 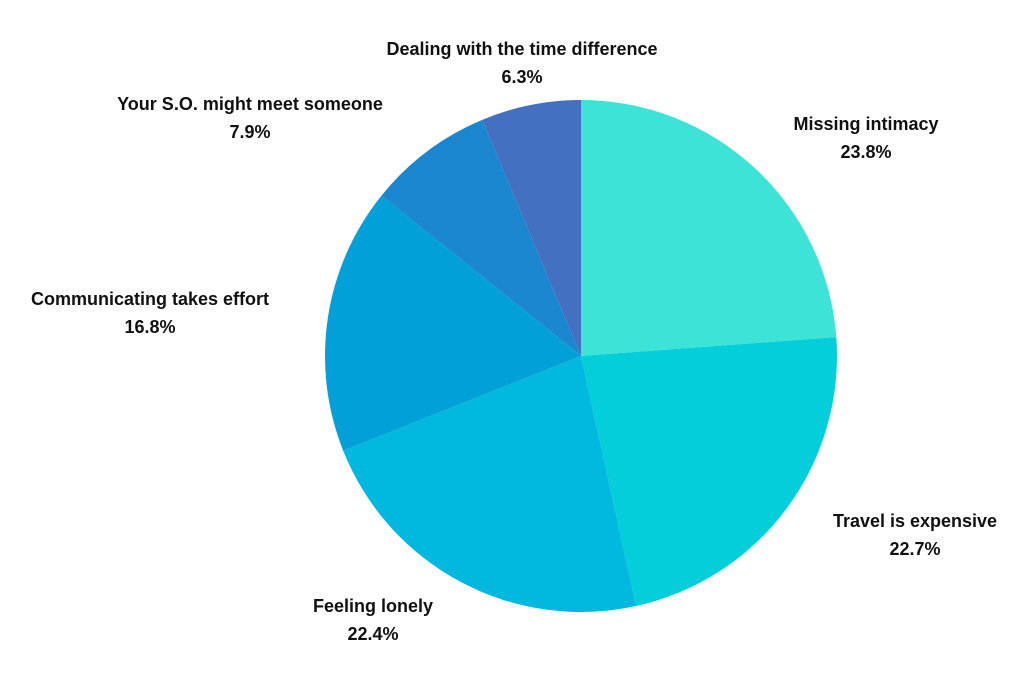 What do you see at coordinates (373, 606) in the screenshot?
I see `slice-label: Feeling lonely` at bounding box center [373, 606].